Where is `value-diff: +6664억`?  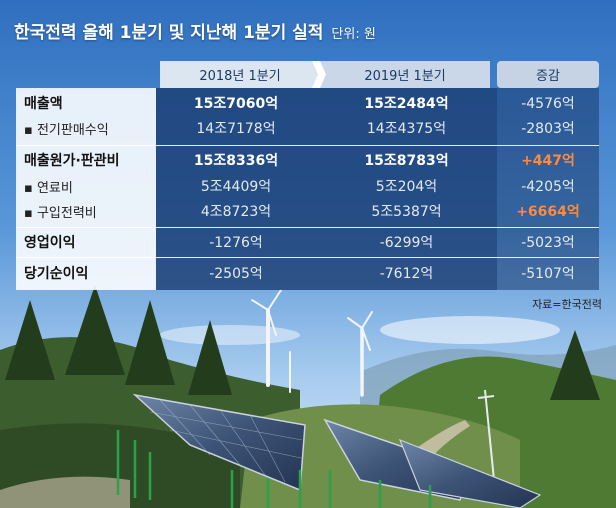
value-diff: +6664억 is located at coordinates (548, 212).